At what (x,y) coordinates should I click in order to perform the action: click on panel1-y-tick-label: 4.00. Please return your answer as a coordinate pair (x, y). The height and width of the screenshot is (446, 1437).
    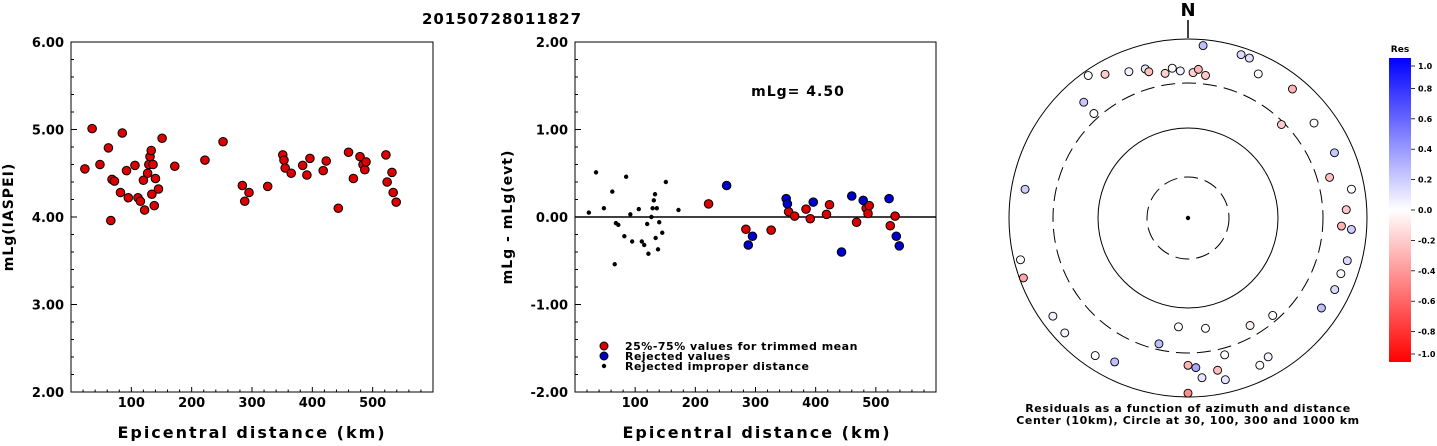
    Looking at the image, I should click on (48, 218).